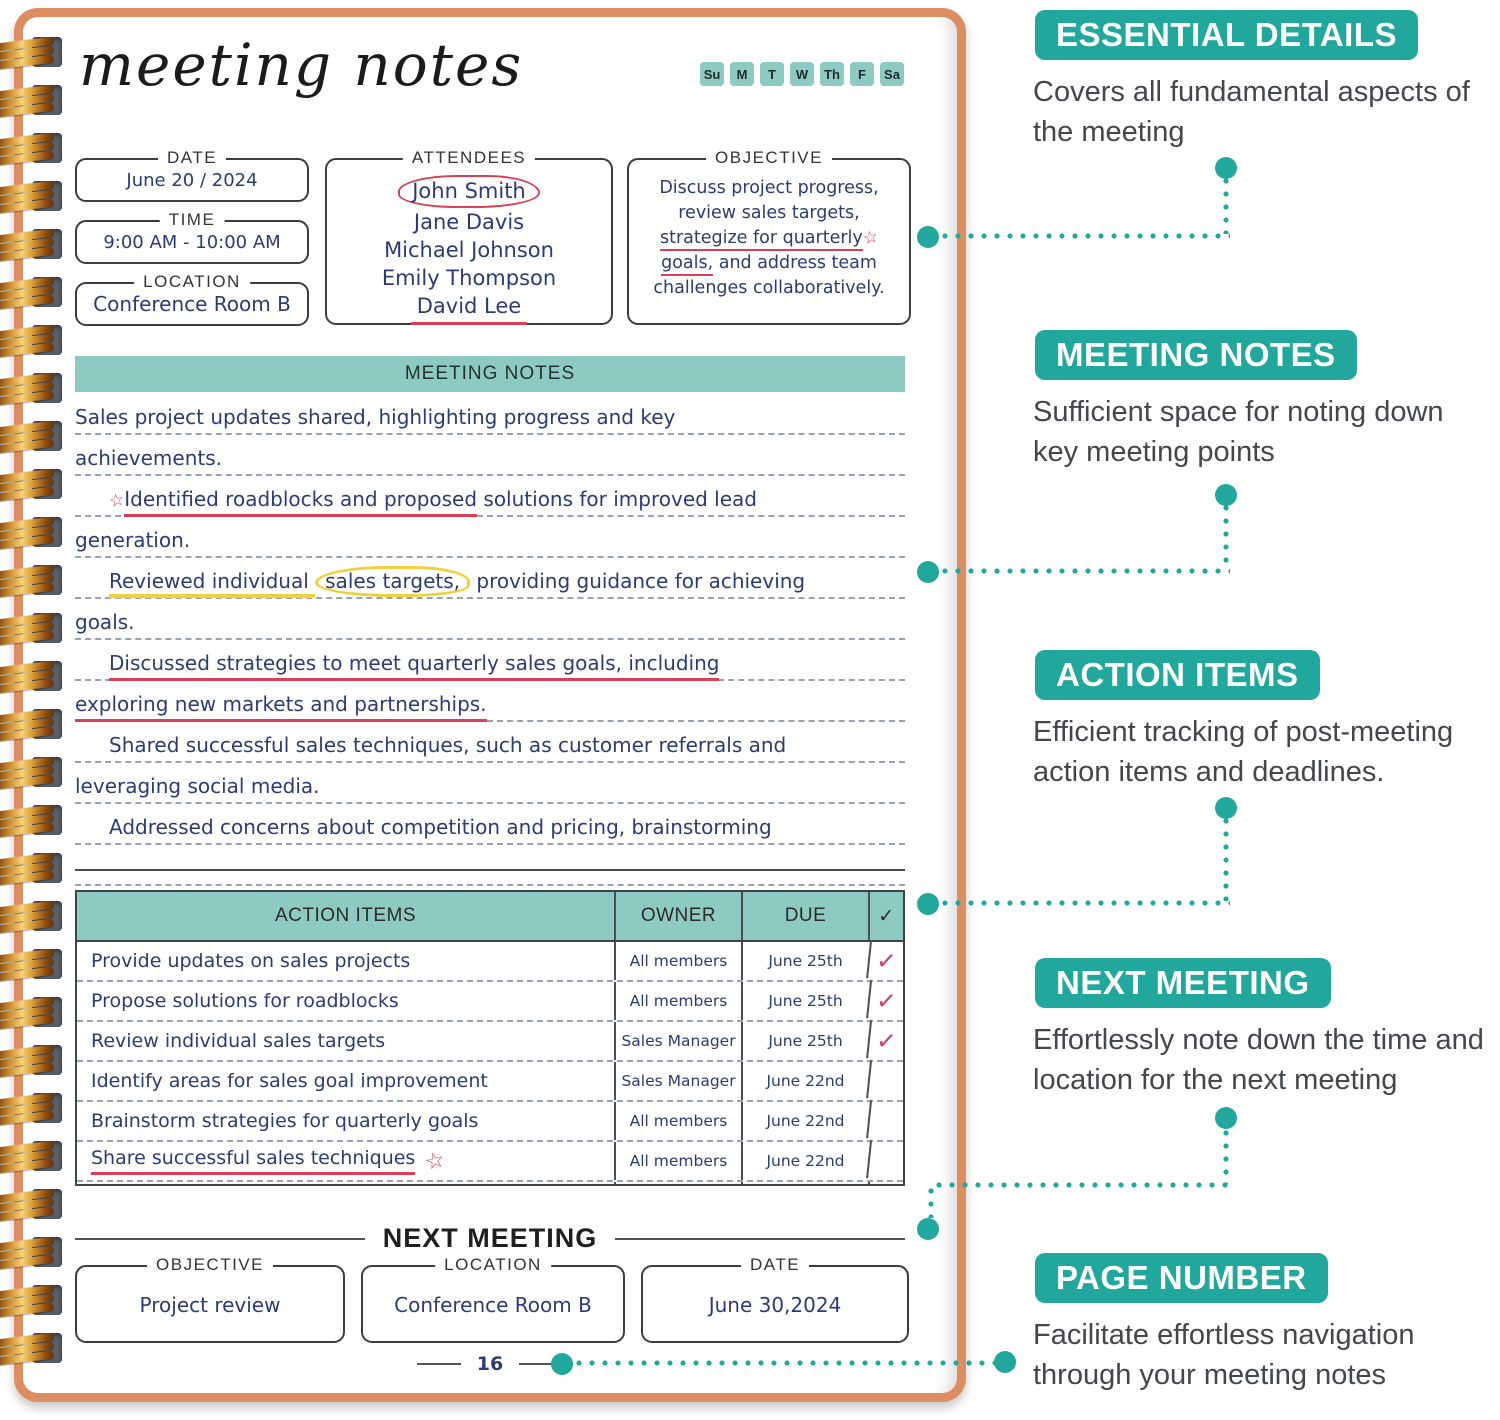  Describe the element at coordinates (469, 158) in the screenshot. I see `attendees-label: ATTENDEES` at that location.